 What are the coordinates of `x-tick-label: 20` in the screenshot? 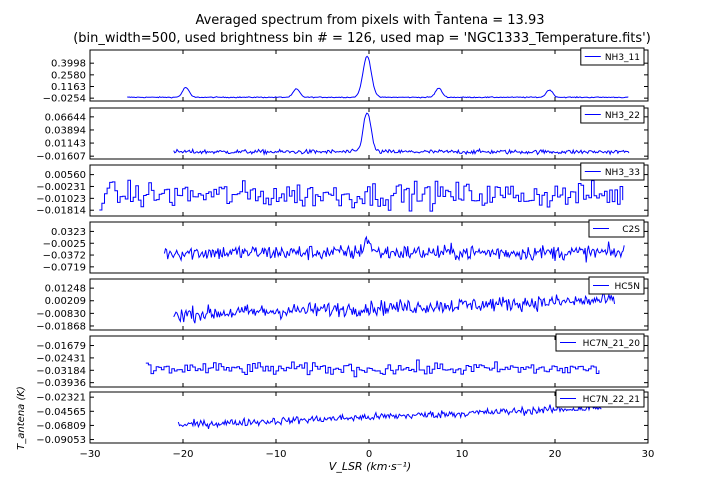 It's located at (555, 454).